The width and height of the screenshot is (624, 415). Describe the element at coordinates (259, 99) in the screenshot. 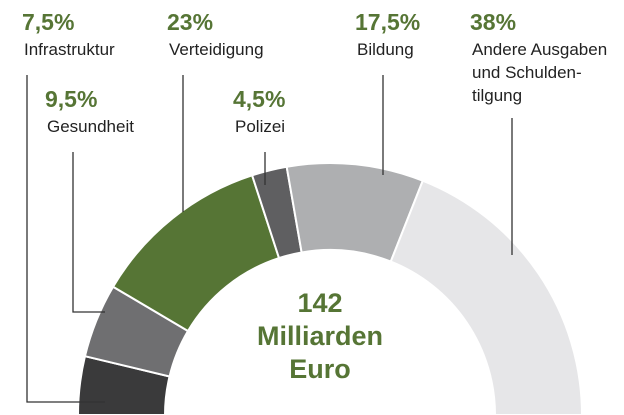

I see `value-label: 4,5%` at that location.